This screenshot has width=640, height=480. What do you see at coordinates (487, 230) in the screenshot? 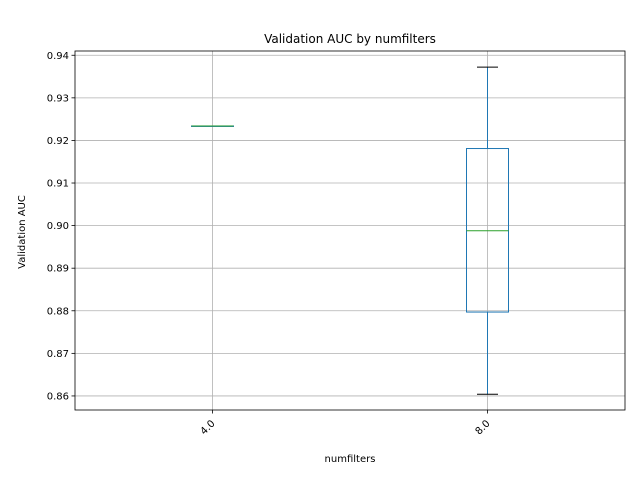
I see `box-8.0` at bounding box center [487, 230].